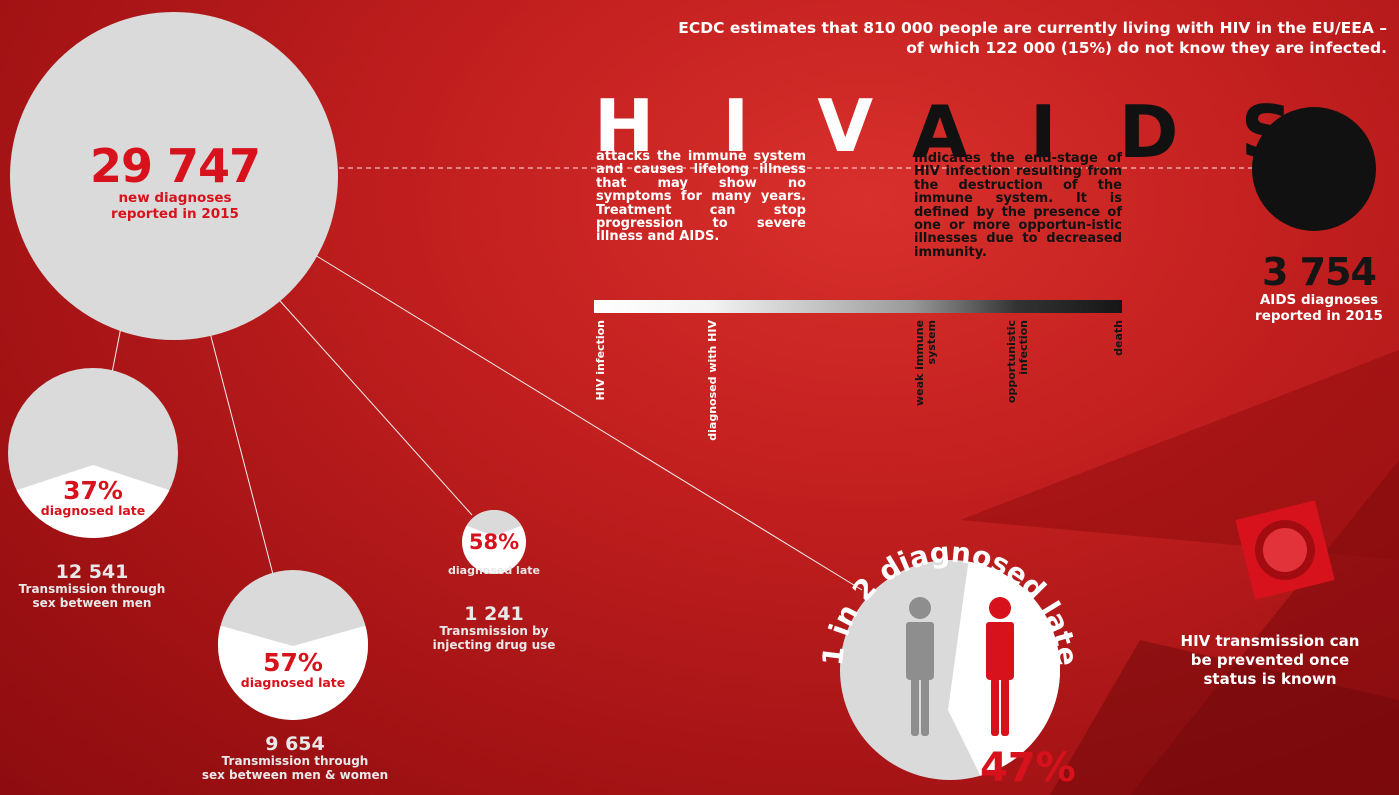 The height and width of the screenshot is (795, 1399). I want to click on group-pwid-desc-1: Transmission by, so click(494, 631).